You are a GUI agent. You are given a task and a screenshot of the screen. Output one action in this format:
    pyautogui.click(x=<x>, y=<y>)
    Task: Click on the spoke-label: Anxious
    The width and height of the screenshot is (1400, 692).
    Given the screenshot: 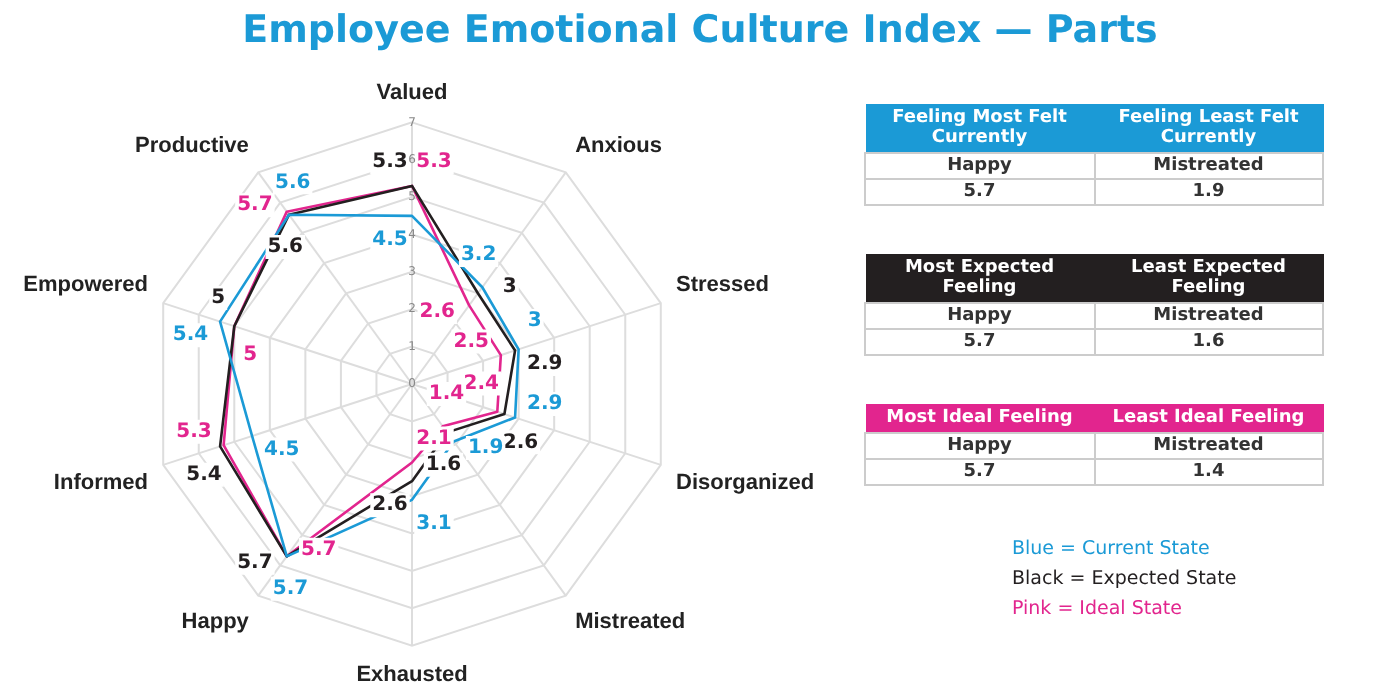 What is the action you would take?
    pyautogui.click(x=618, y=146)
    